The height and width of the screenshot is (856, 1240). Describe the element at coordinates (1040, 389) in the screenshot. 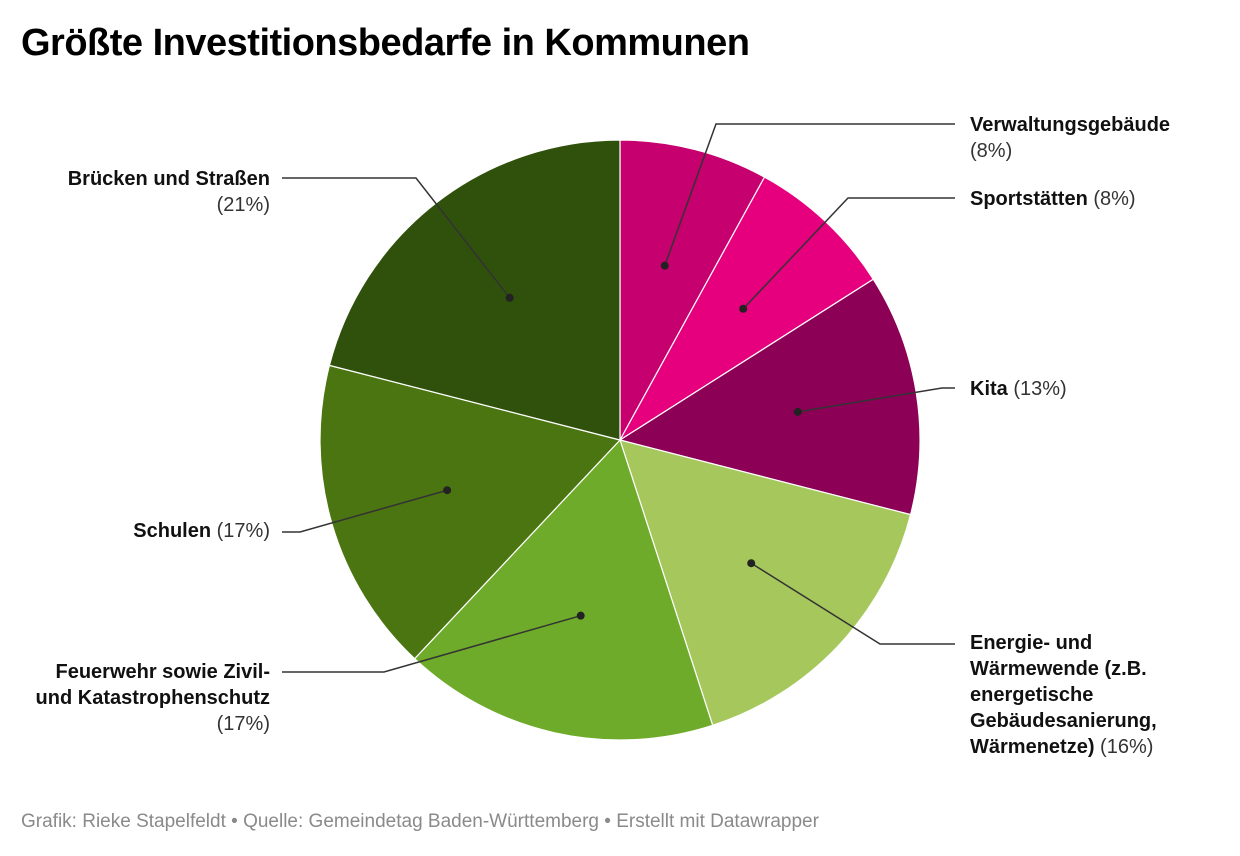

I see `label-value: (13%)` at that location.